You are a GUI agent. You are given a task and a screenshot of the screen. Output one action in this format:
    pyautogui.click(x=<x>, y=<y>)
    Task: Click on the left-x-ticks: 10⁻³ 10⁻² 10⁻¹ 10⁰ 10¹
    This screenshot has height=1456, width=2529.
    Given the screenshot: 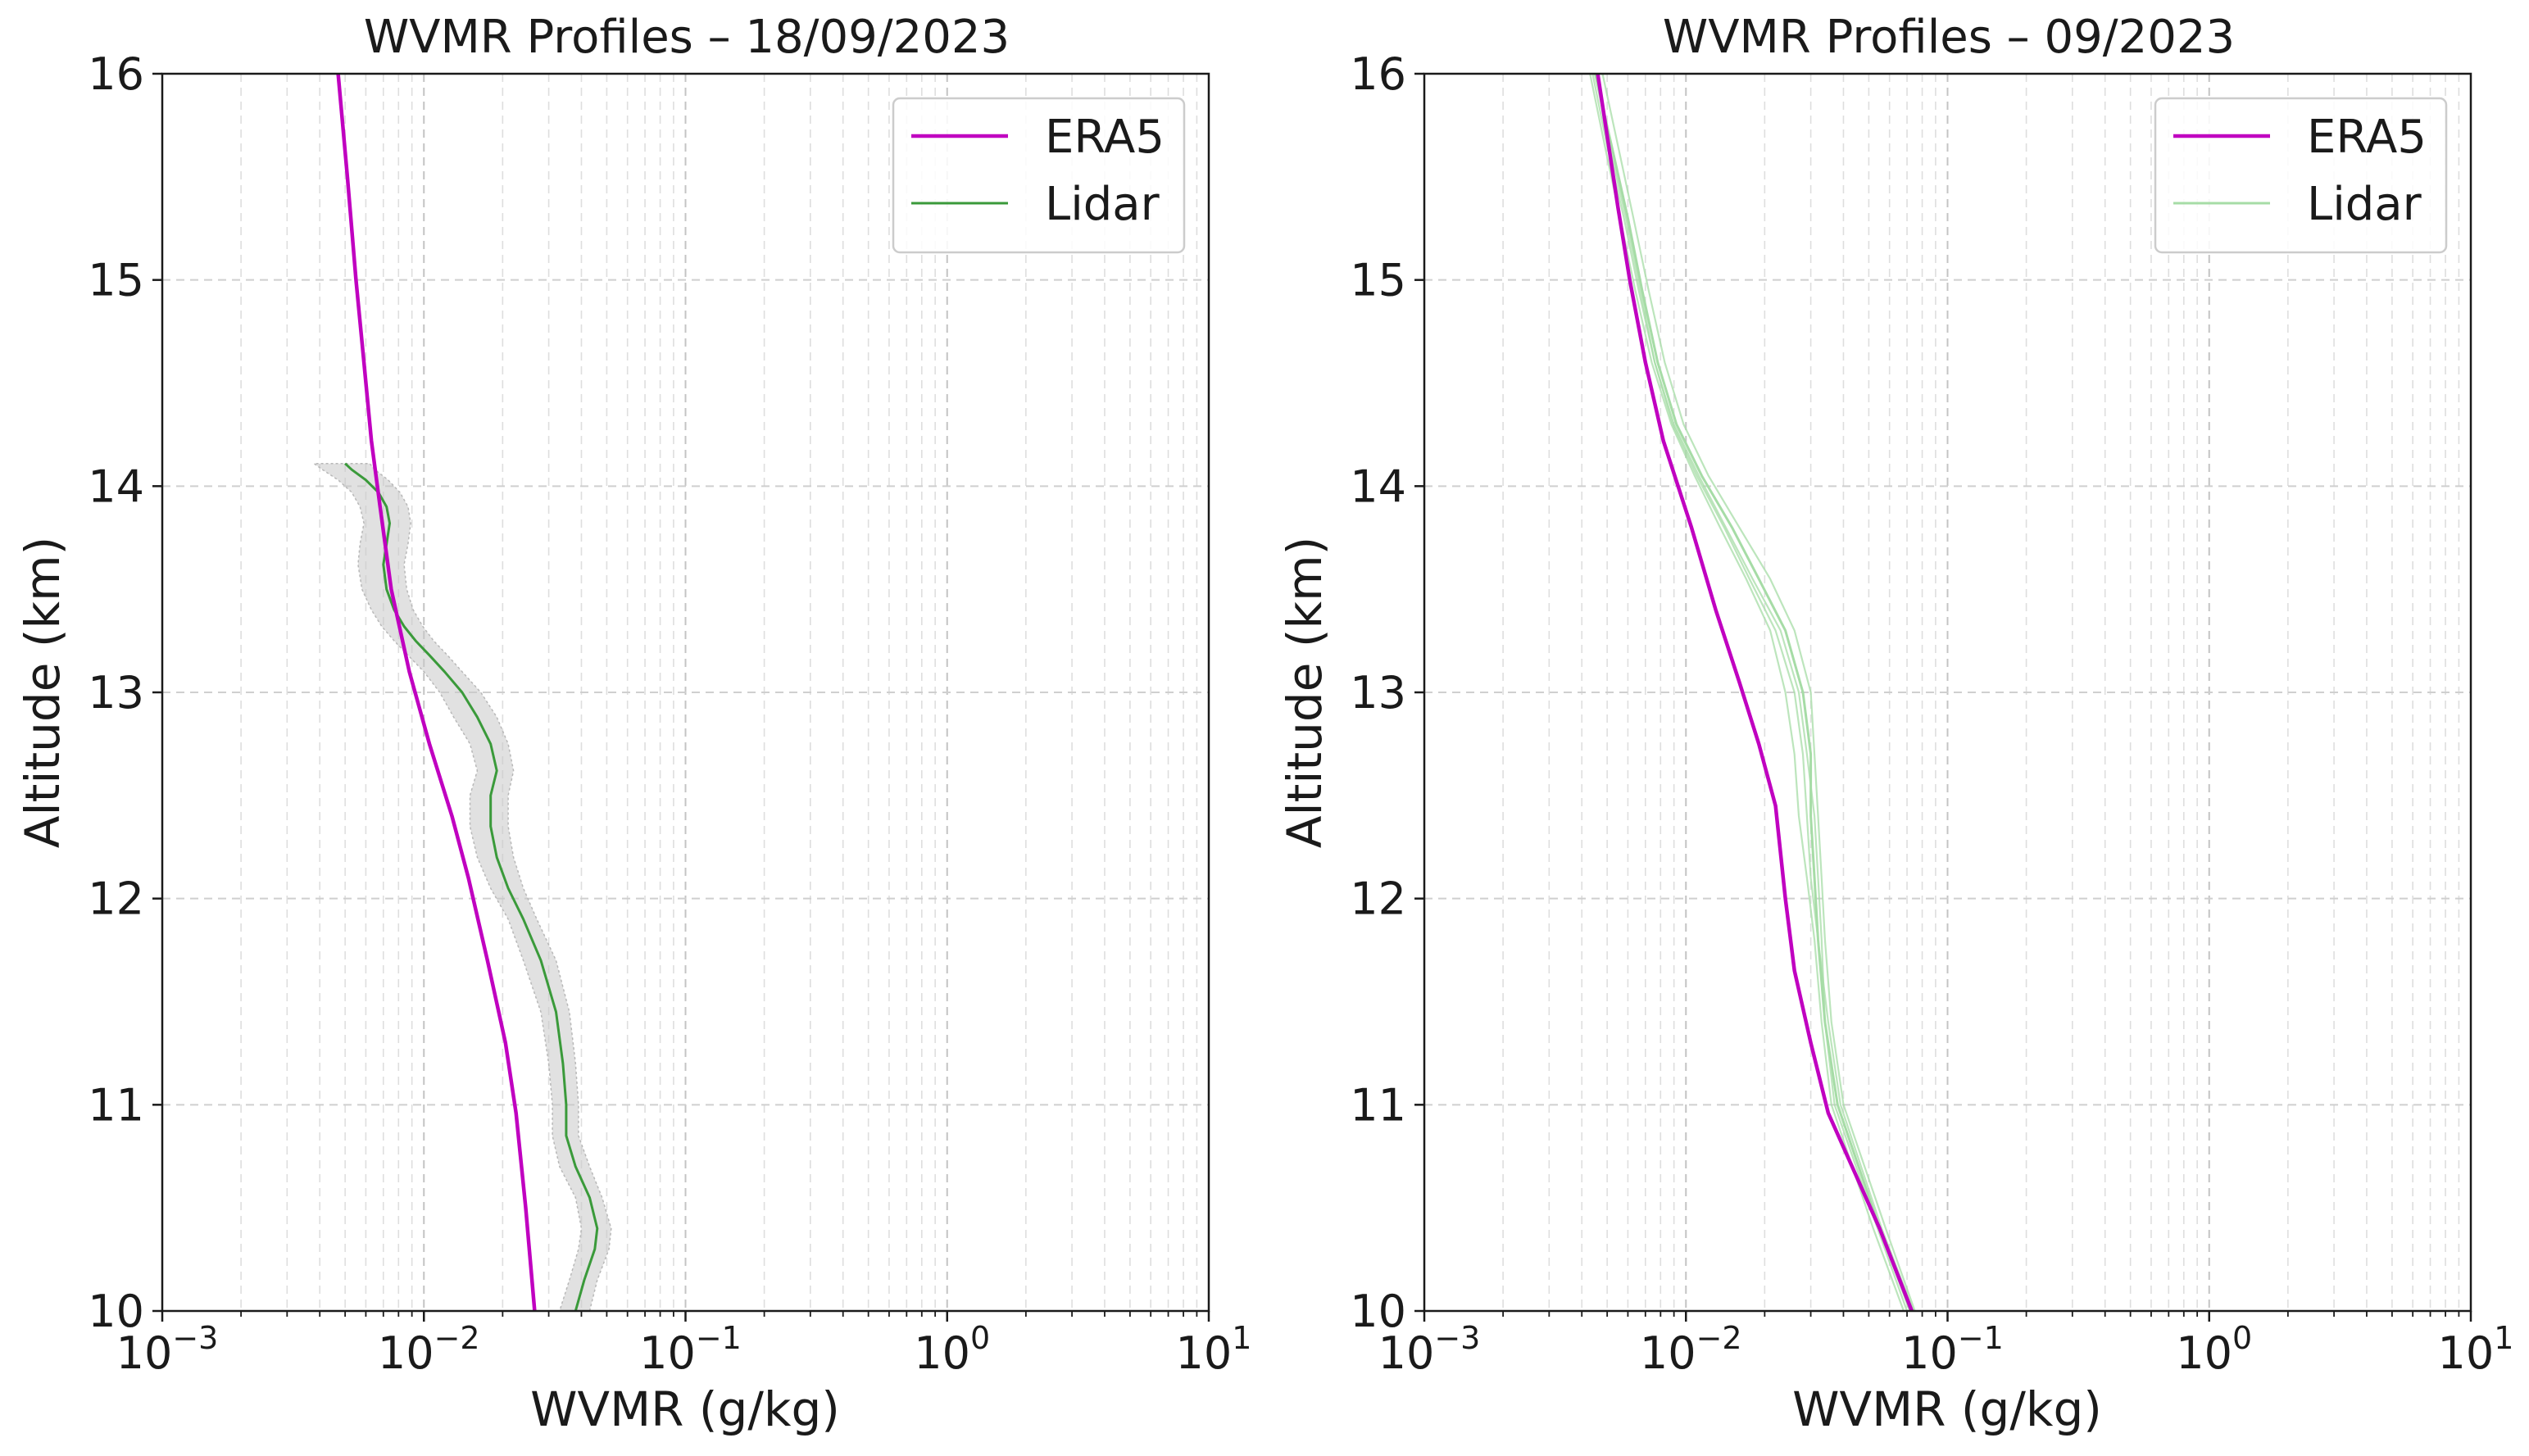 What is the action you would take?
    pyautogui.click(x=684, y=1345)
    